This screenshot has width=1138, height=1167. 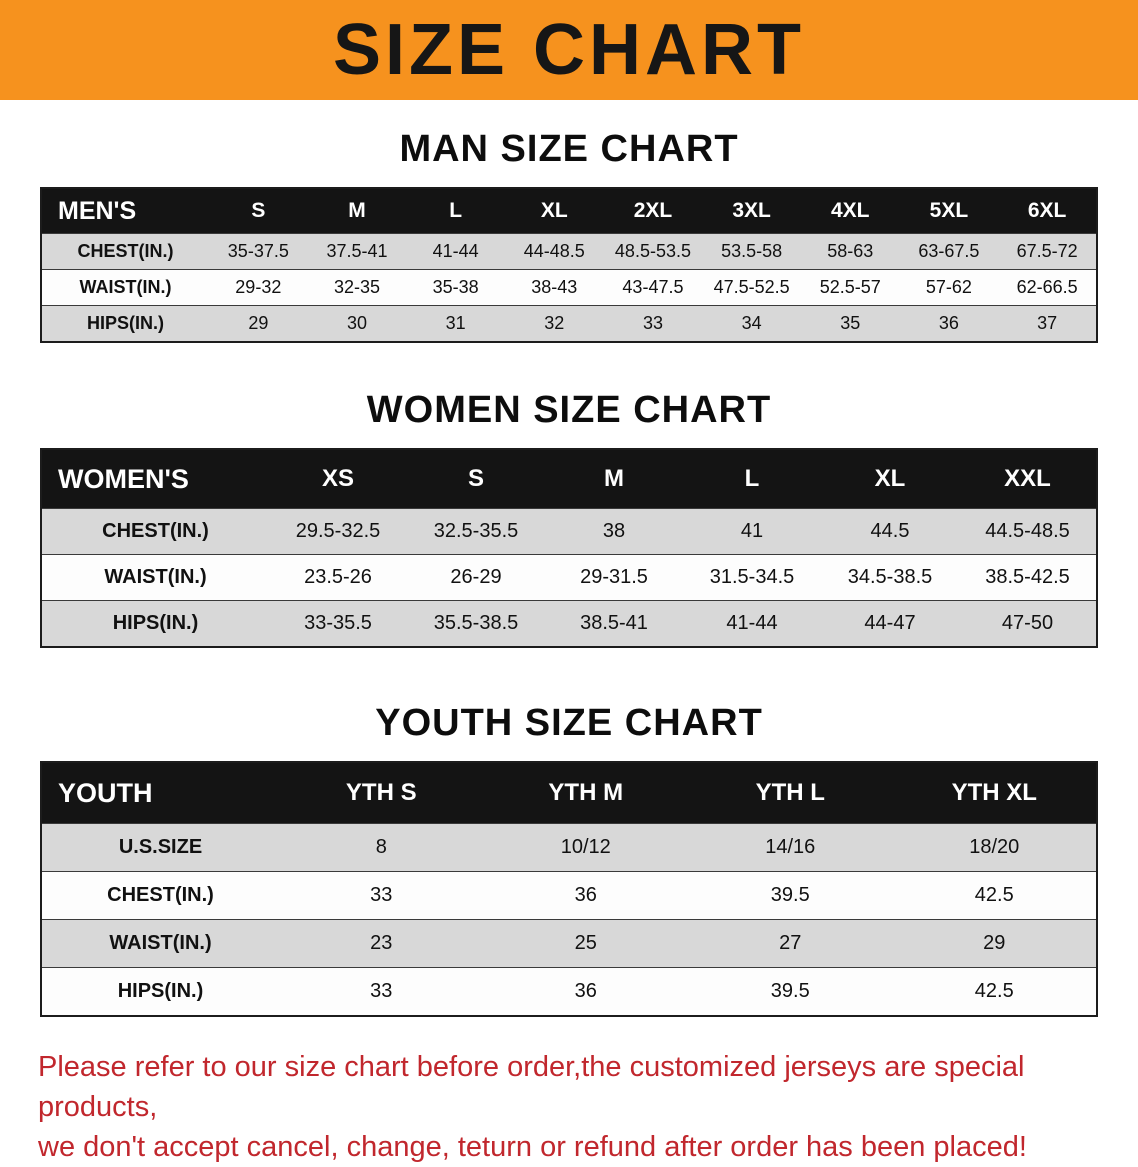 I want to click on size-chart-banner: SIZE CHART, so click(x=569, y=50).